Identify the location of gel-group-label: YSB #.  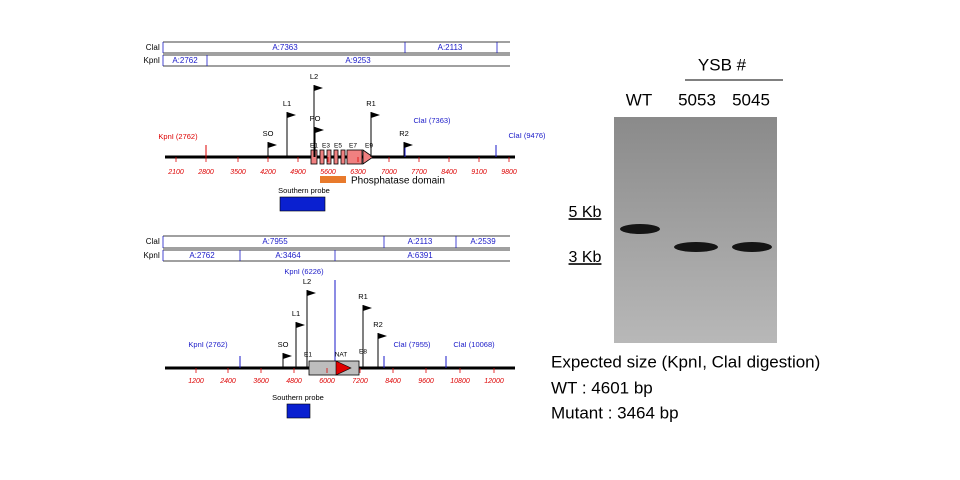
(722, 64).